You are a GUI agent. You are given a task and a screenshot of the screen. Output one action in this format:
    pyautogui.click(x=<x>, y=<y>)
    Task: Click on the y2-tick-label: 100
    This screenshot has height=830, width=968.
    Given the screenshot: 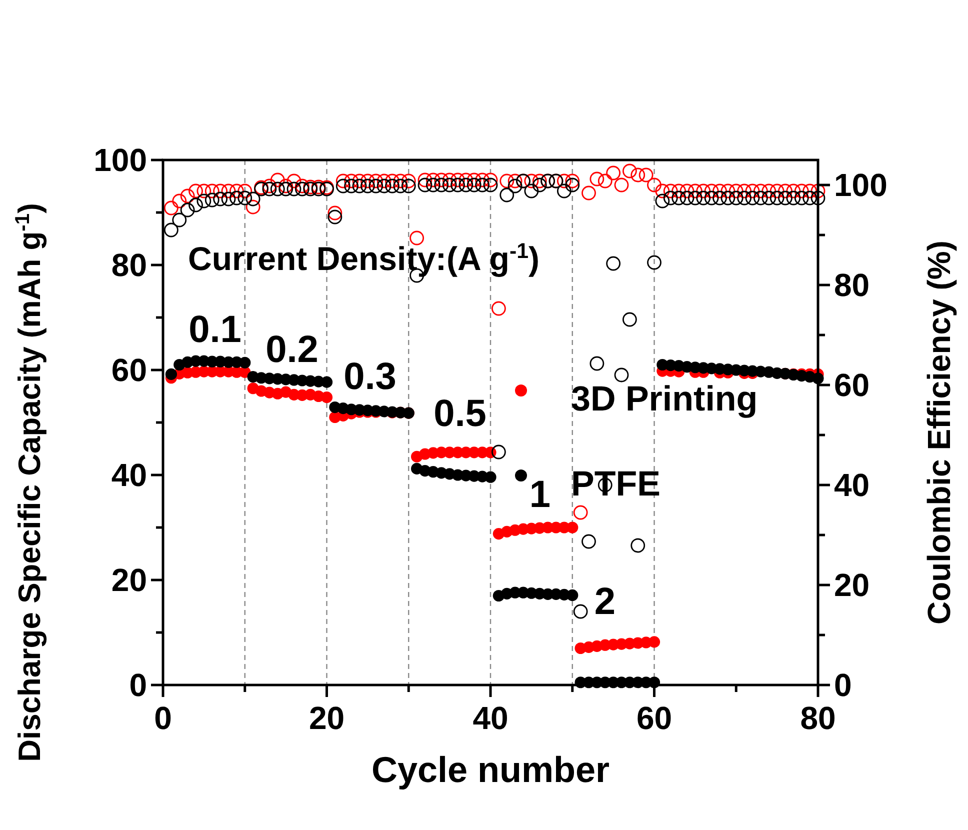 What is the action you would take?
    pyautogui.click(x=861, y=185)
    